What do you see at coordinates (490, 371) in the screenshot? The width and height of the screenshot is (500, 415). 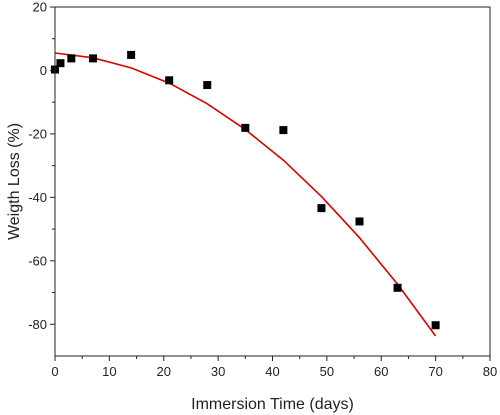 I see `x-tick-label: 80` at bounding box center [490, 371].